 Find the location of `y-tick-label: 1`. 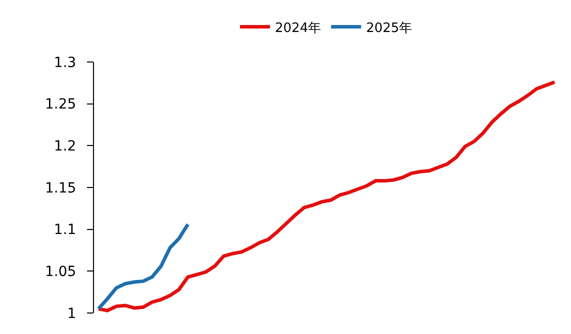

y-tick-label: 1 is located at coordinates (71, 314).